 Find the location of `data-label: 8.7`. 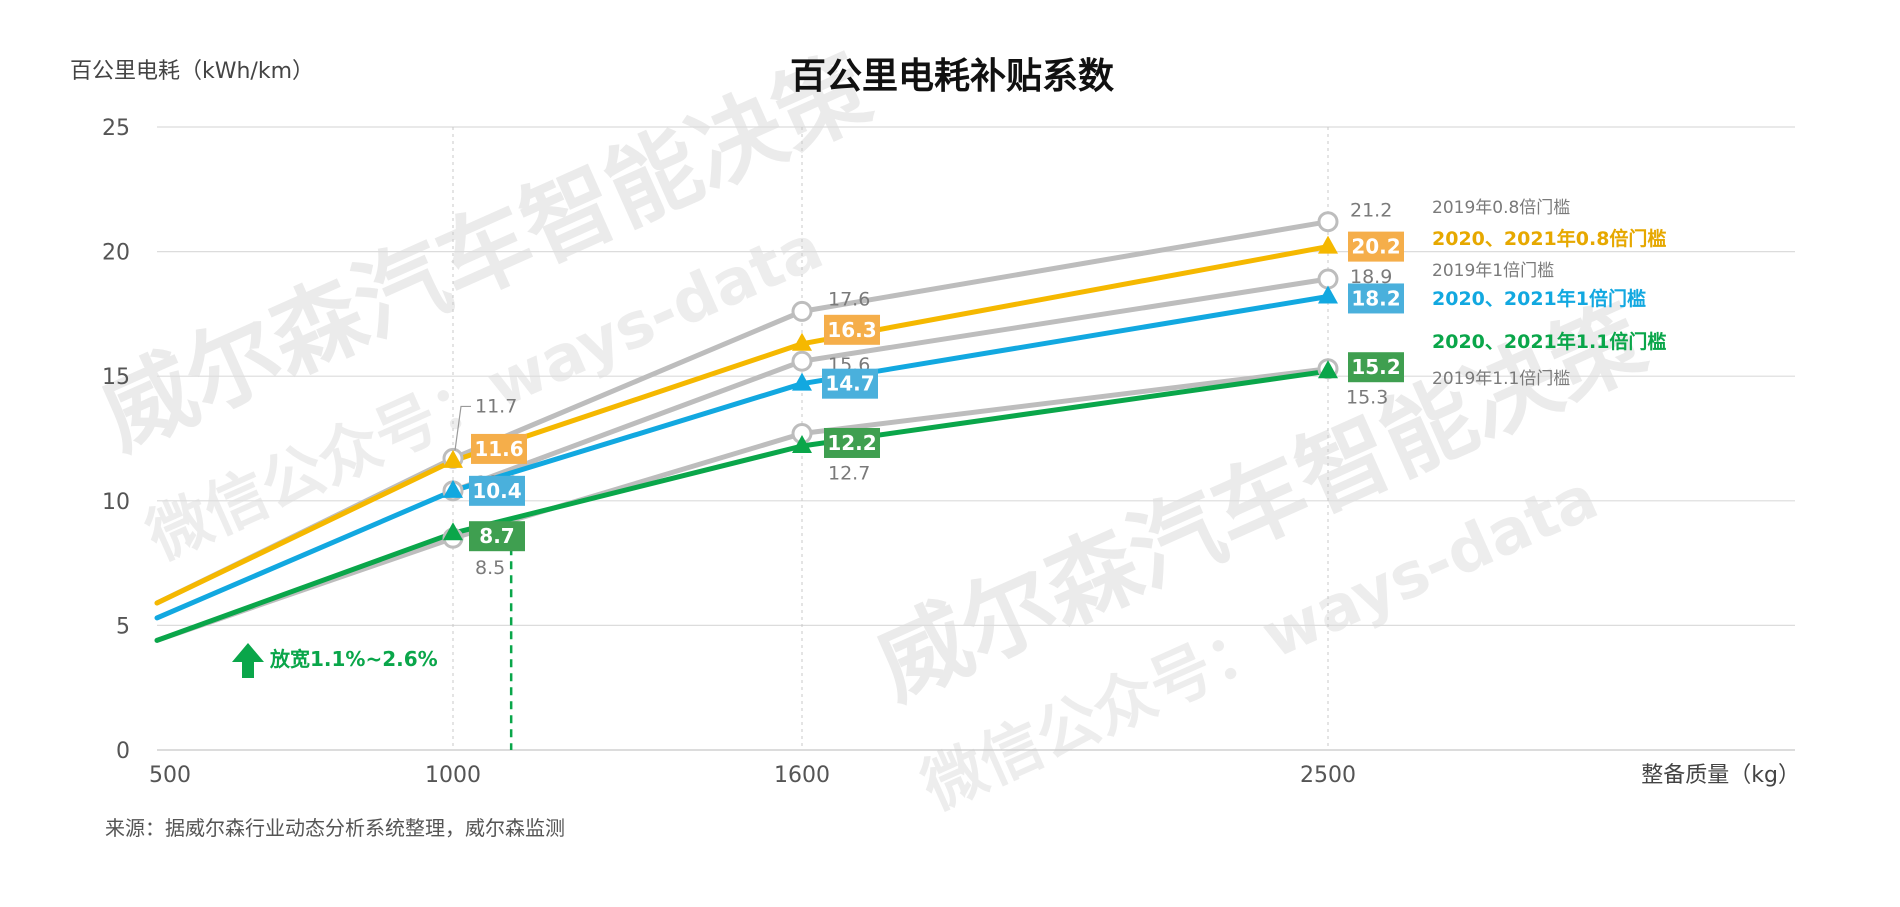

data-label: 8.7 is located at coordinates (496, 536).